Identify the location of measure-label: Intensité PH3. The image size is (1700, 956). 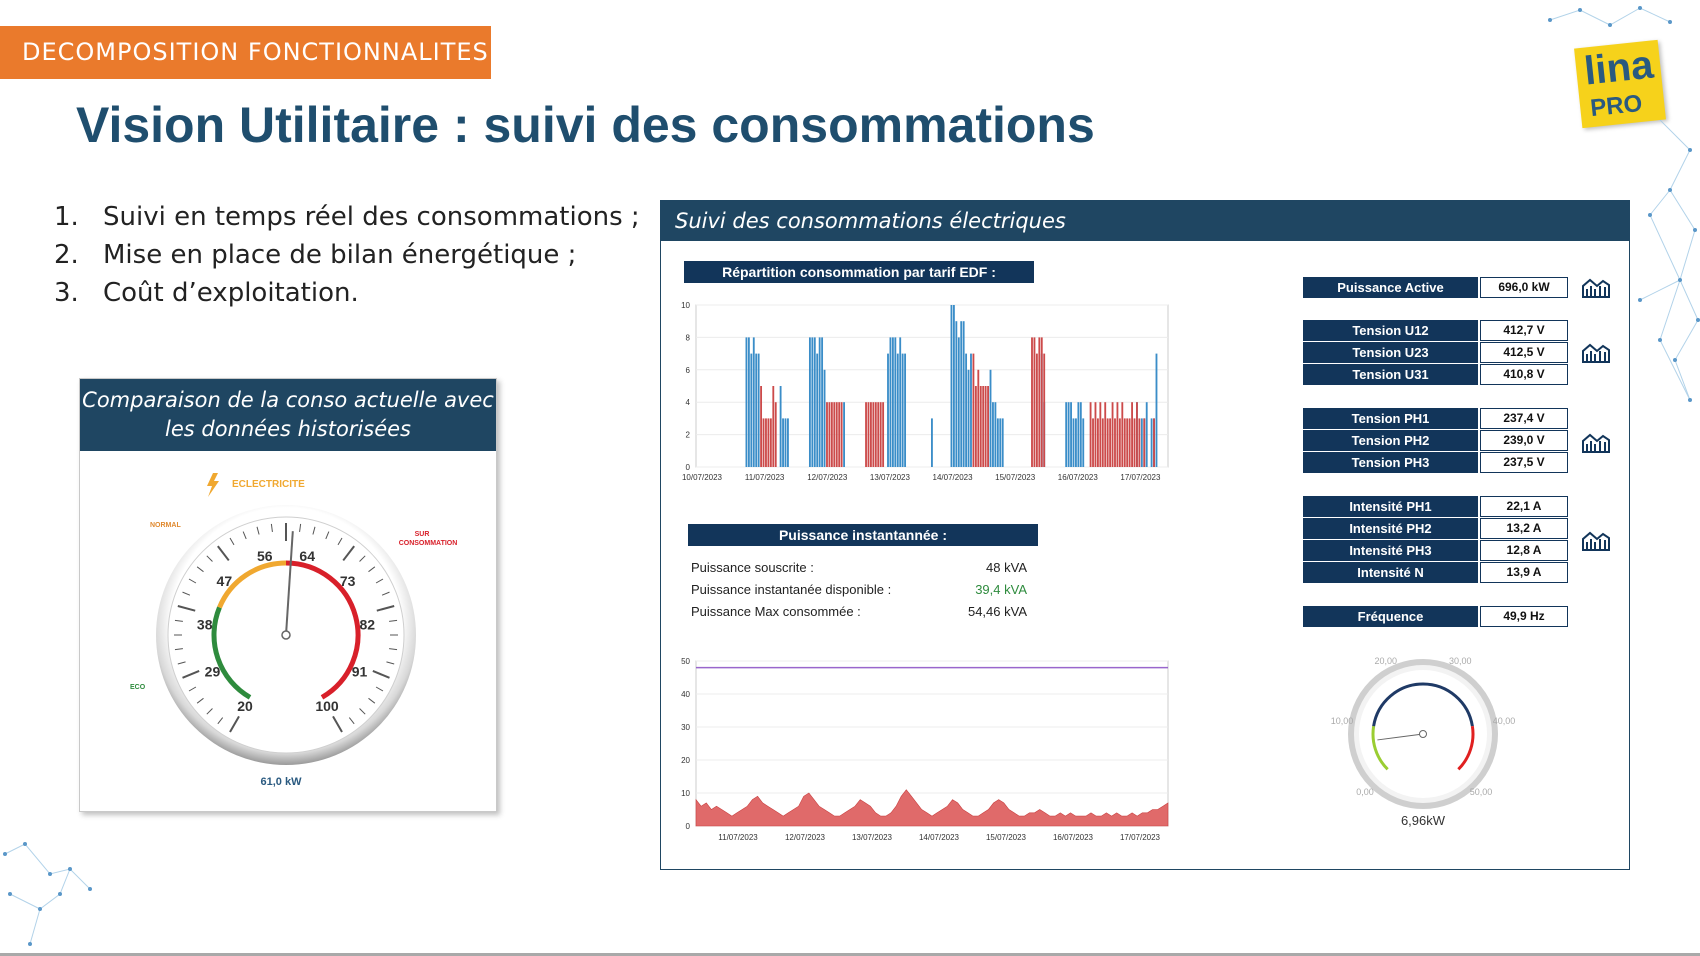
(1390, 550).